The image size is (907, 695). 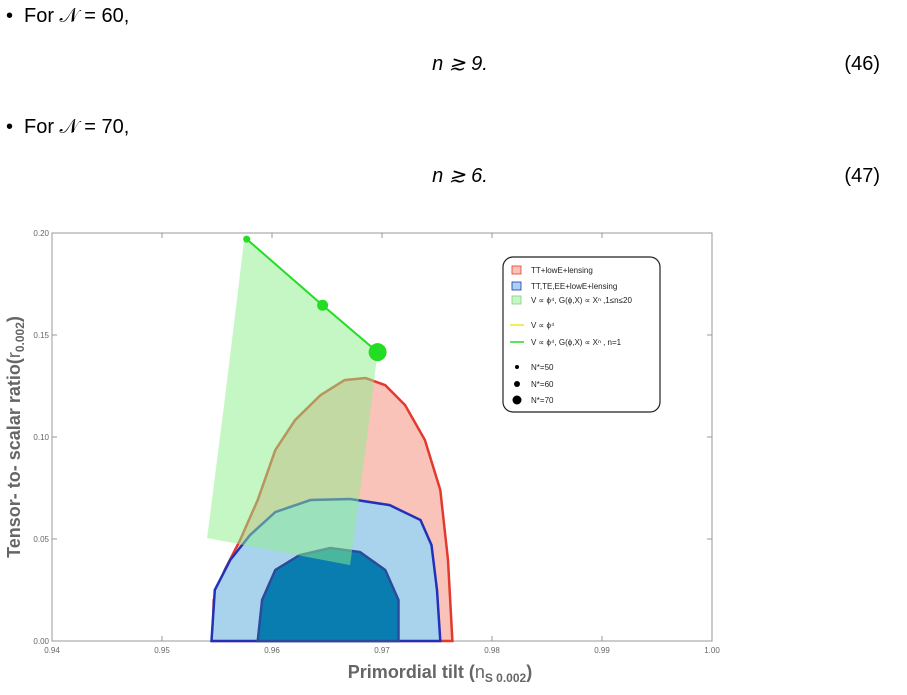 What do you see at coordinates (411, 672) in the screenshot?
I see `x-label: Primordial tilt (` at bounding box center [411, 672].